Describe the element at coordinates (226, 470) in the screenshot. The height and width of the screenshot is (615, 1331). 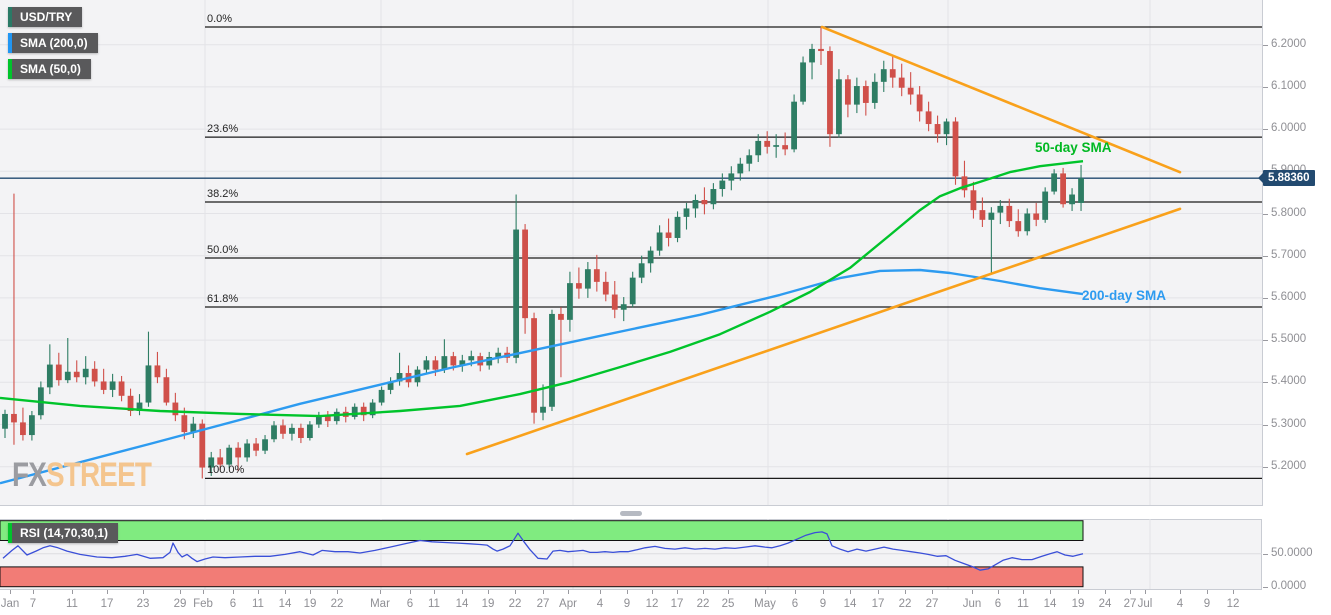
I see `fib-label: 100.0%` at that location.